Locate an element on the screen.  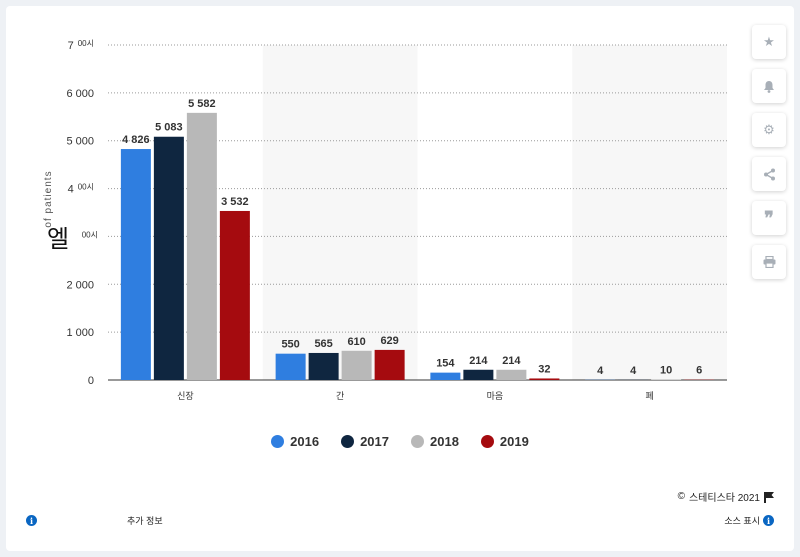
copyright-text: 스테티스타 2021 is located at coordinates (724, 498).